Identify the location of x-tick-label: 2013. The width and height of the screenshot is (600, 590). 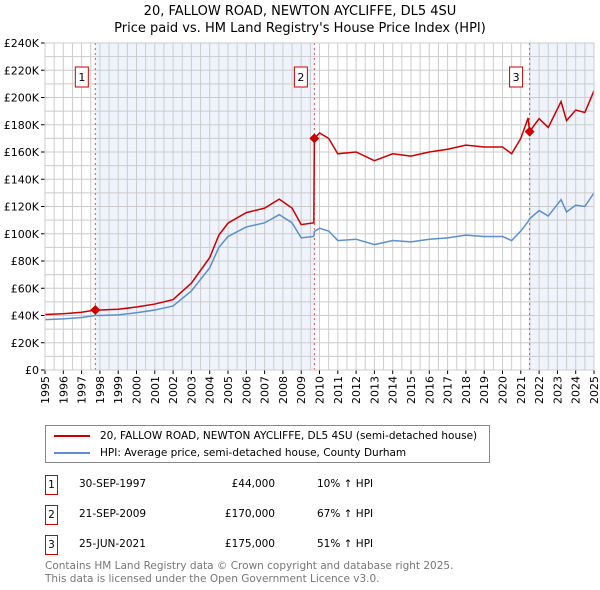
(374, 390).